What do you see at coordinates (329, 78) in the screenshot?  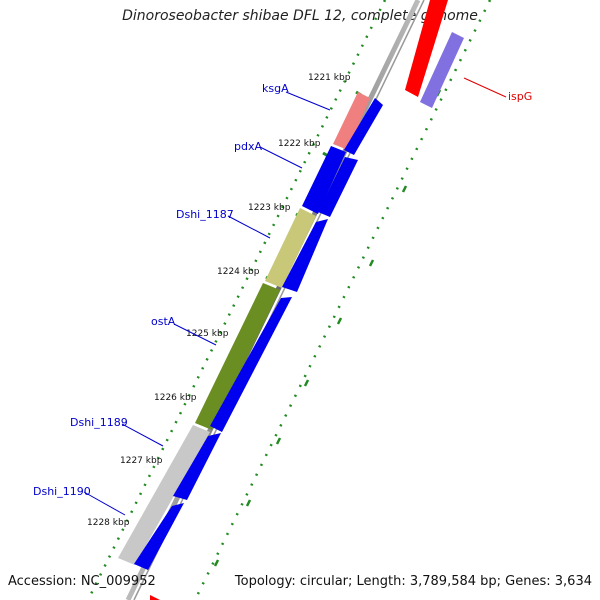 I see `kbp-label-1221: 1221 kbp` at bounding box center [329, 78].